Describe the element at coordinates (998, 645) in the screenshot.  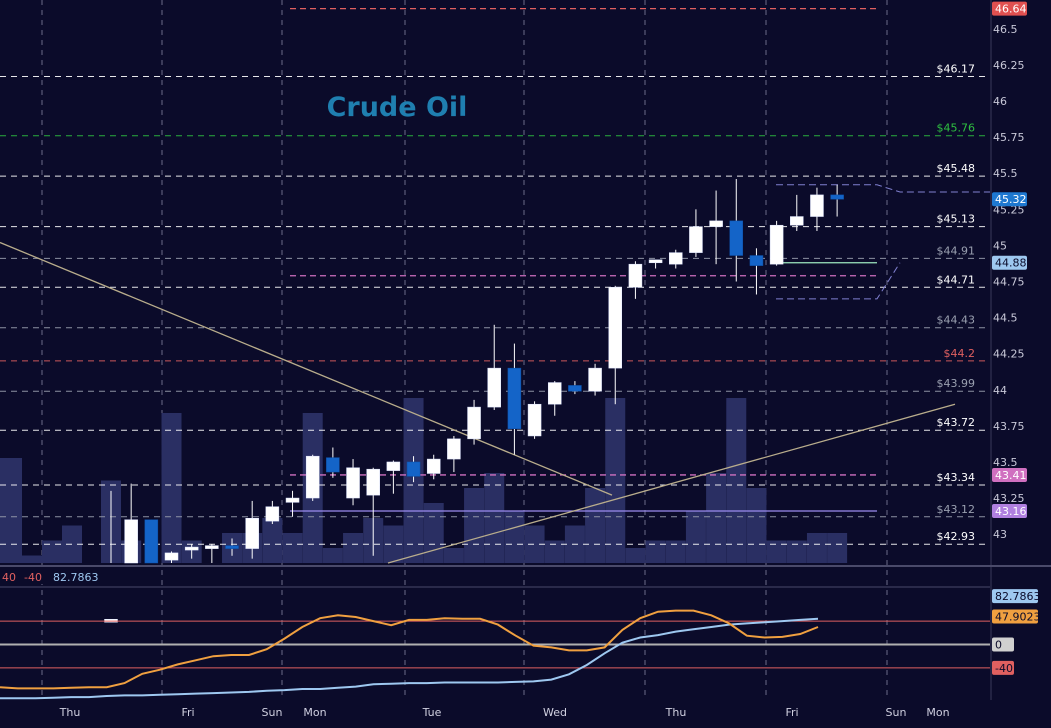
I see `oscillator-tag-label: 0` at that location.